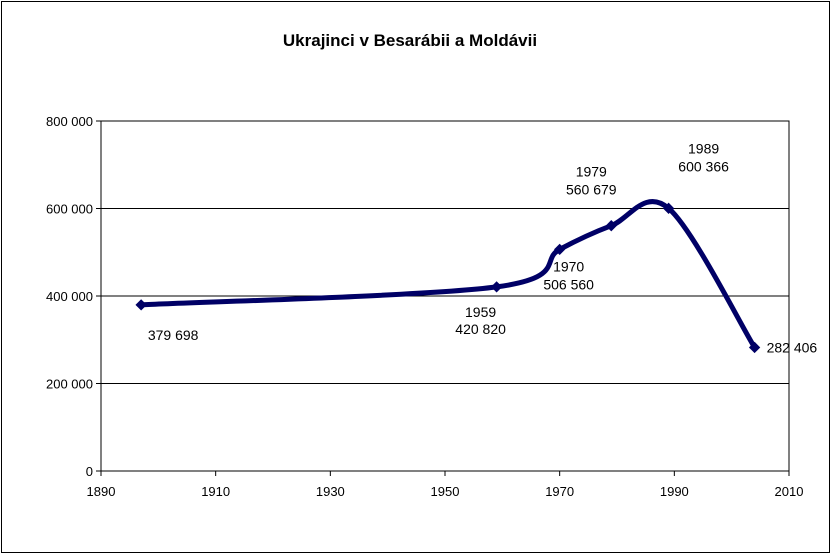  What do you see at coordinates (591, 172) in the screenshot?
I see `data-label-year: 1979` at bounding box center [591, 172].